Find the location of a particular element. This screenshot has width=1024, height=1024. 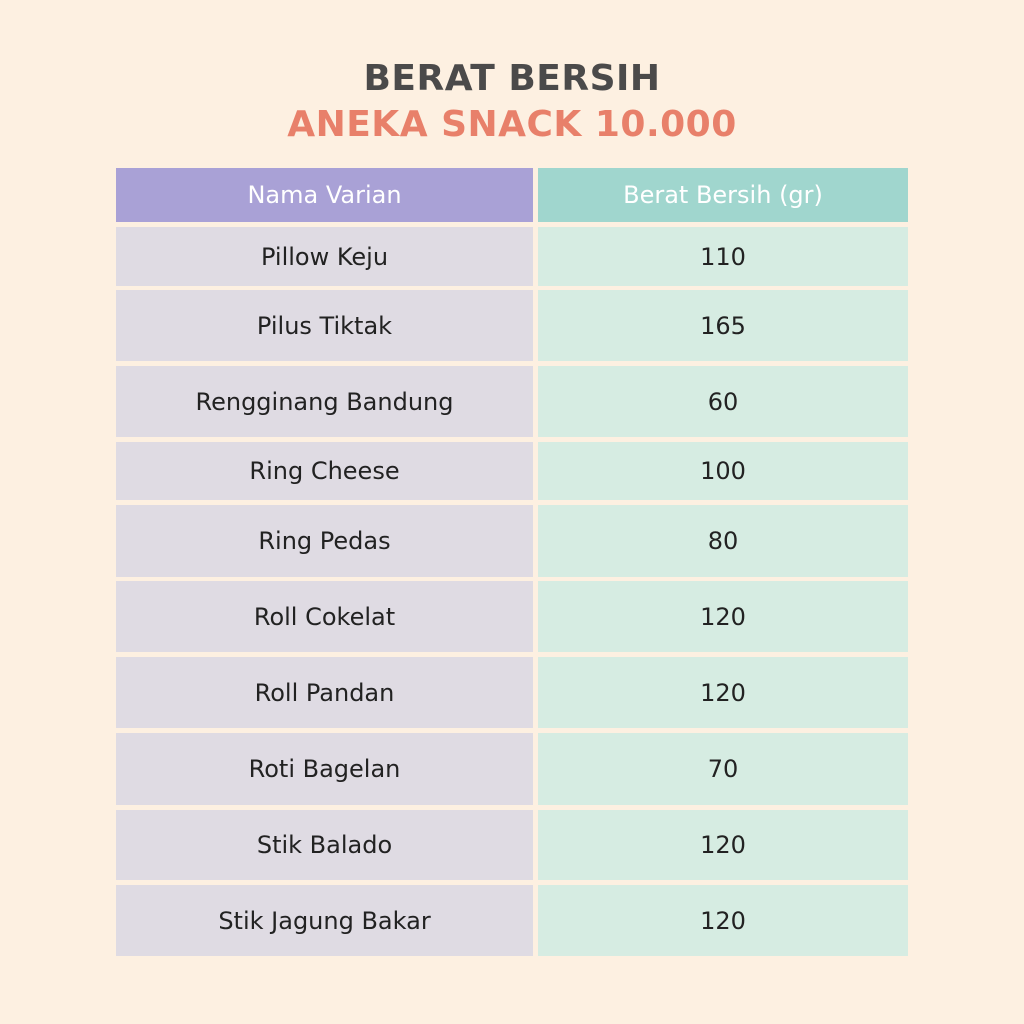

net-weight-cell: 100 is located at coordinates (723, 471).